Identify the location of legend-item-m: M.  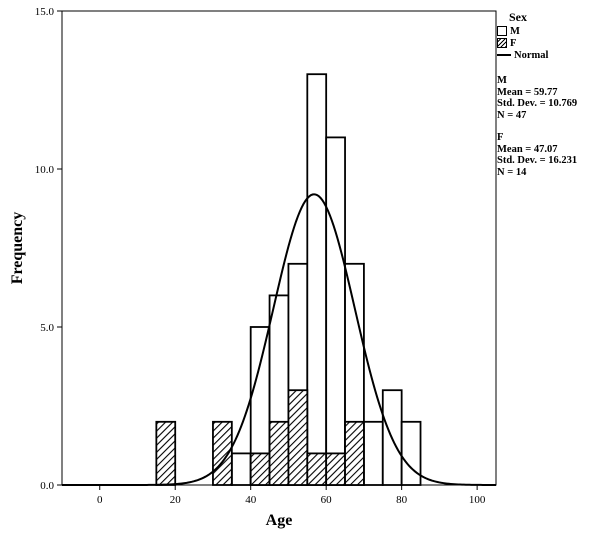
(547, 31).